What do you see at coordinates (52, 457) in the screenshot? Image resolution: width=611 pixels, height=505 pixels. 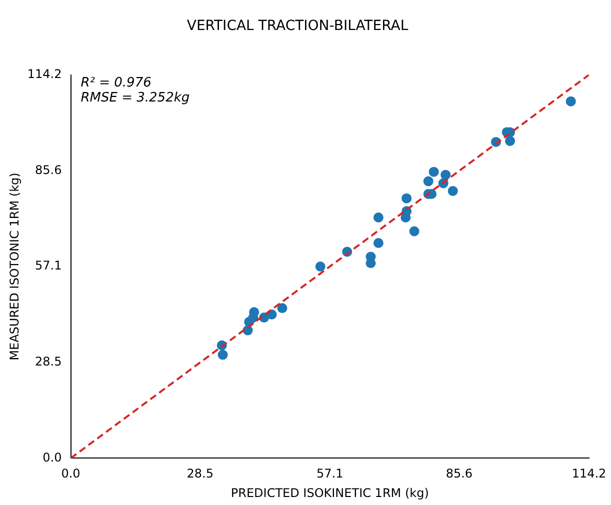 I see `y-tick-label: 0.0` at bounding box center [52, 457].